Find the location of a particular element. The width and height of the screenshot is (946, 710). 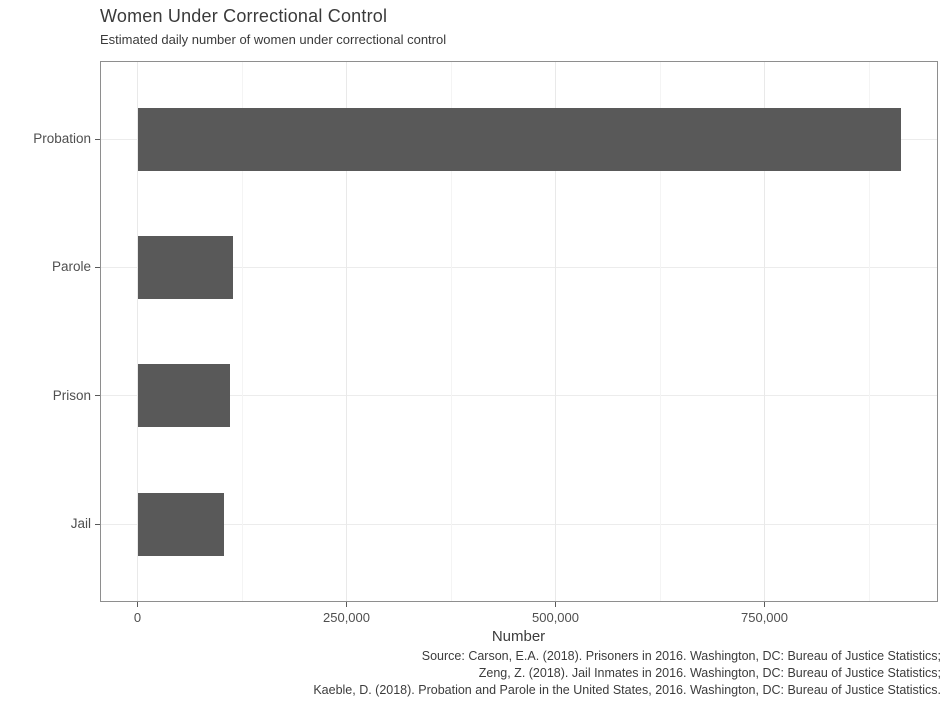

bar-probation is located at coordinates (519, 139).